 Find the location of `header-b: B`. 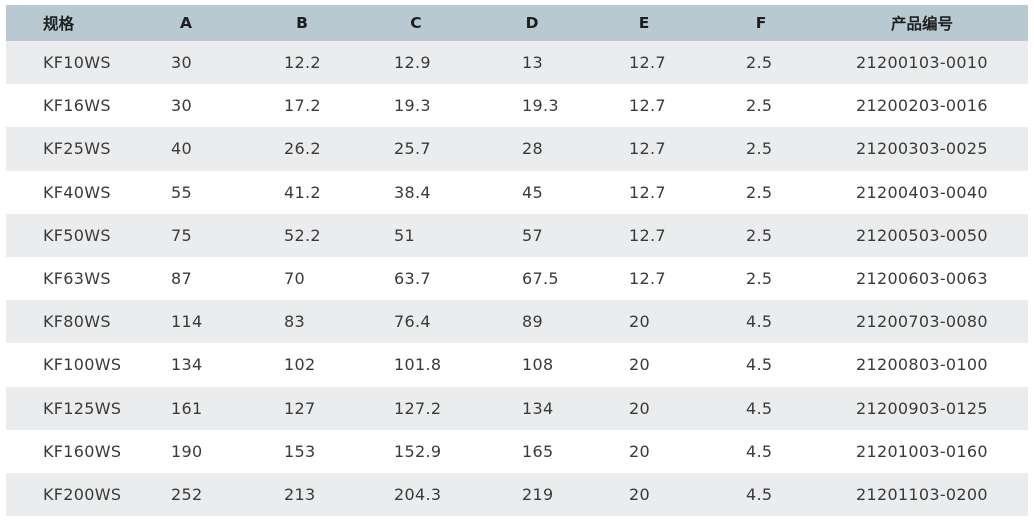

header-b: B is located at coordinates (302, 23).